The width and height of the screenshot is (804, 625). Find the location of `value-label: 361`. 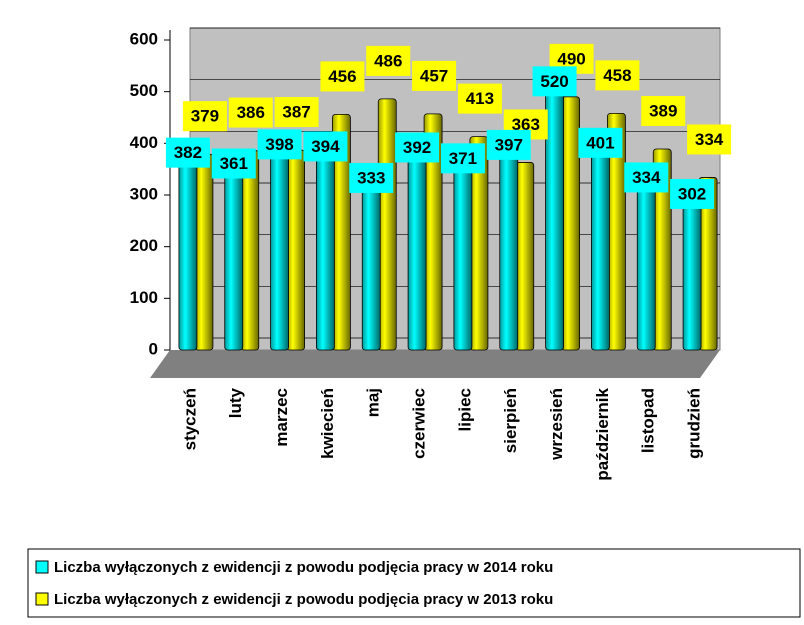

value-label: 361 is located at coordinates (234, 163).